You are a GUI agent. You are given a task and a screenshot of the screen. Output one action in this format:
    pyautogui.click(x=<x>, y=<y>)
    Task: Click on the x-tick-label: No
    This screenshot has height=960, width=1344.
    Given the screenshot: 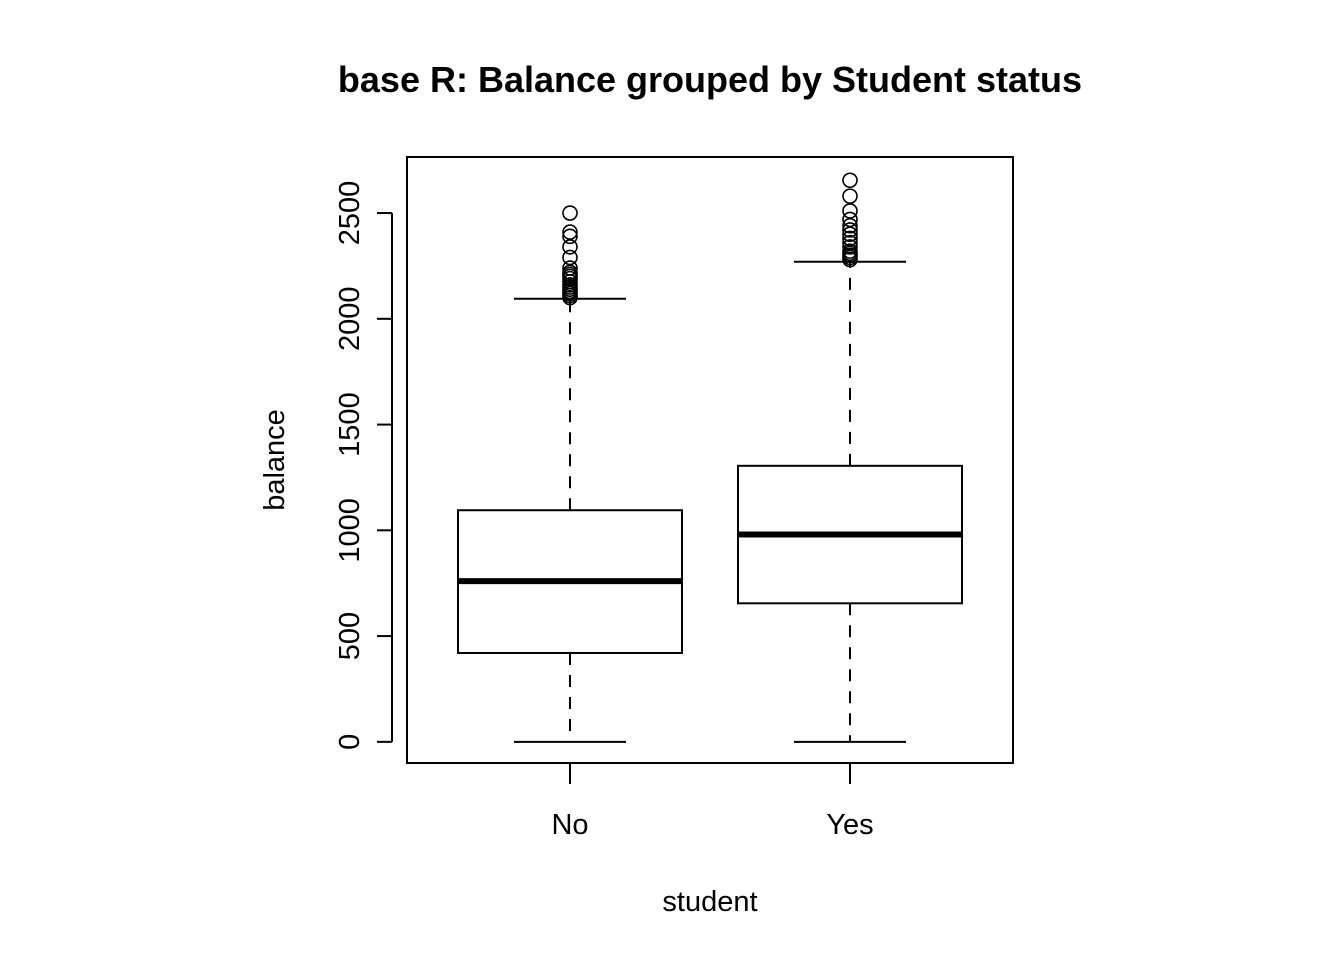 What is the action you would take?
    pyautogui.click(x=569, y=825)
    